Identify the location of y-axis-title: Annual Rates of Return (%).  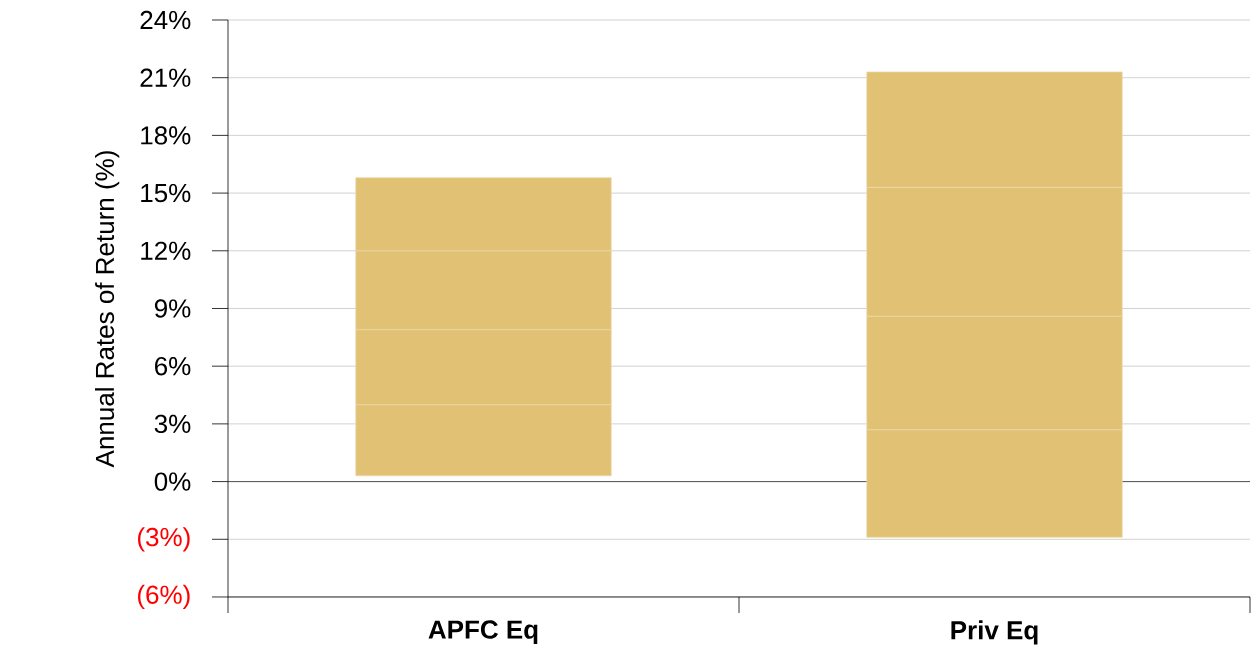
(107, 309).